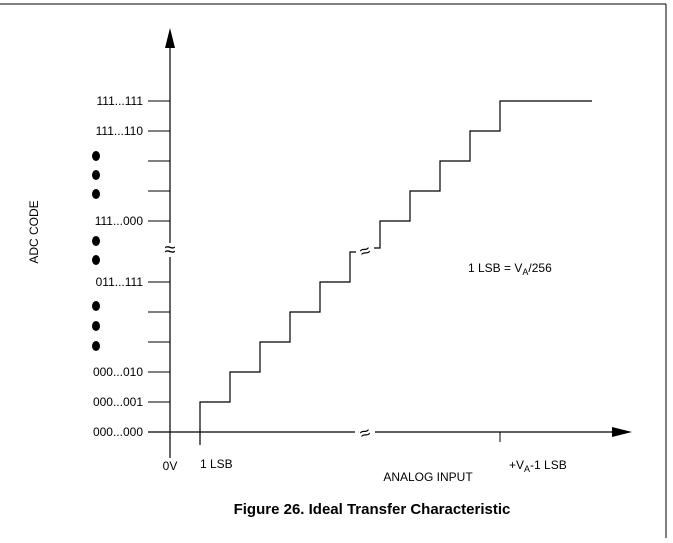  What do you see at coordinates (372, 509) in the screenshot?
I see `figure-caption: Figure 26. Ideal Transfer Characteristic` at bounding box center [372, 509].